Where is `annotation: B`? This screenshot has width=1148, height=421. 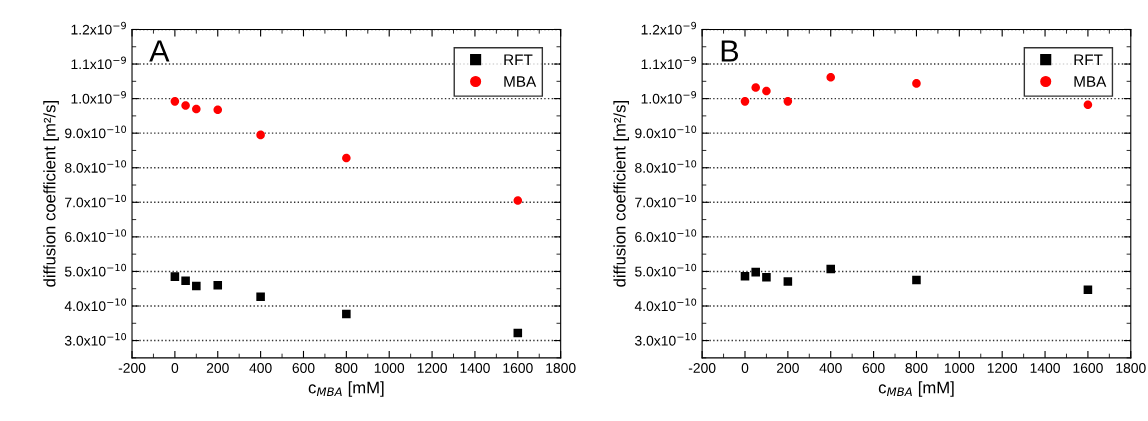
annotation: B is located at coordinates (730, 51).